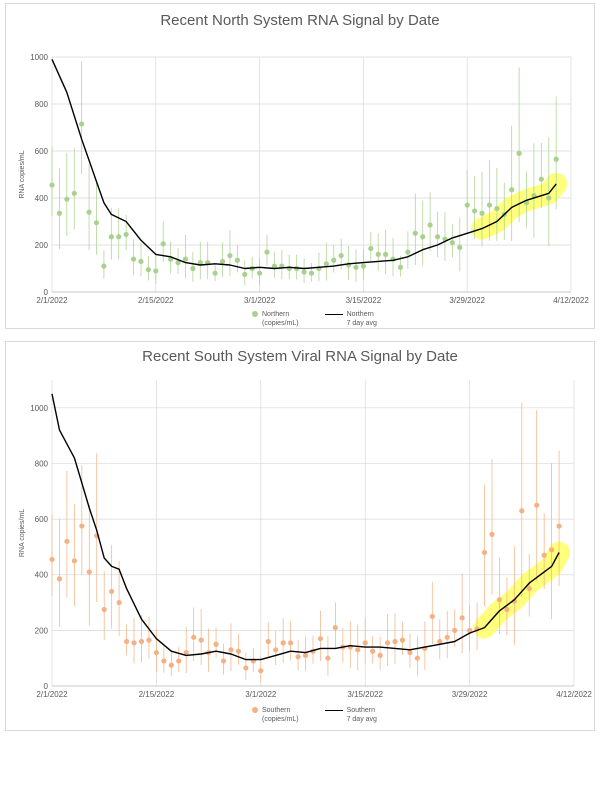  I want to click on y-tick-label: 600, so click(42, 151).